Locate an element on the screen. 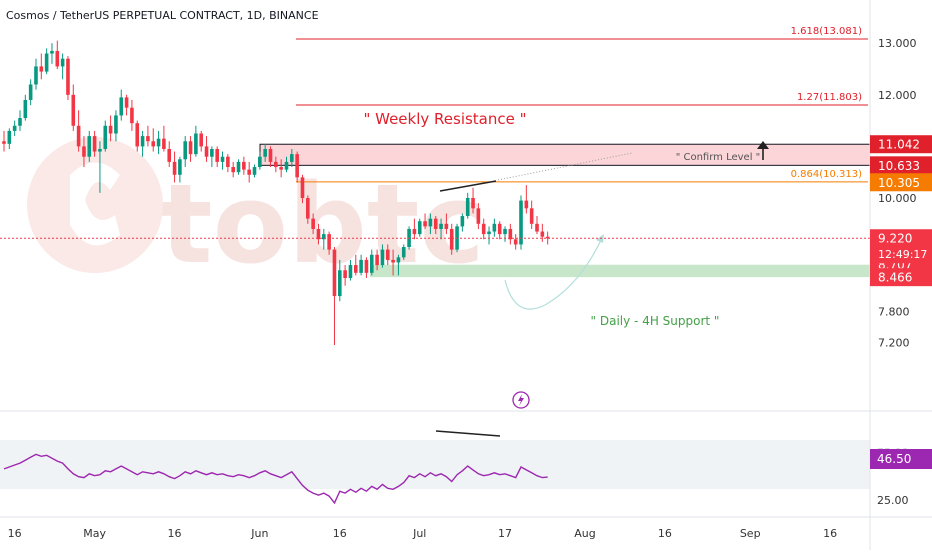  rsi-line is located at coordinates (275, 479).